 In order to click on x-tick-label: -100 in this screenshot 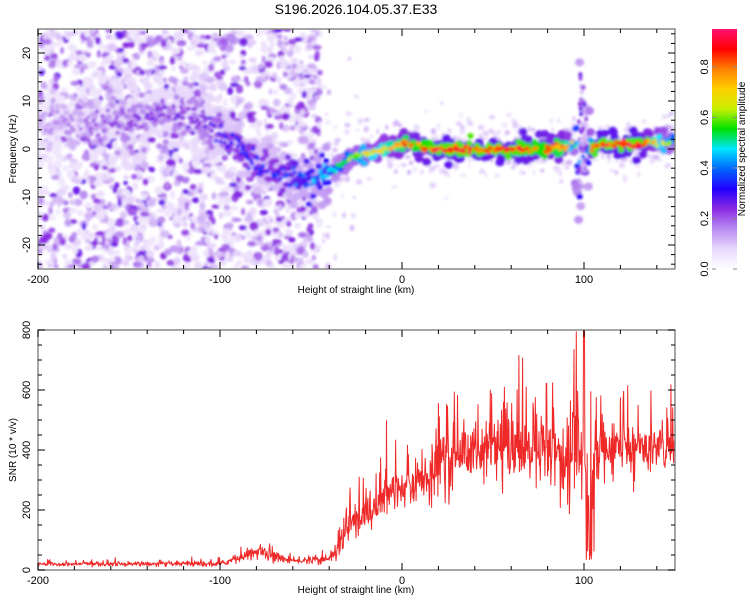, I will do `click(220, 581)`.